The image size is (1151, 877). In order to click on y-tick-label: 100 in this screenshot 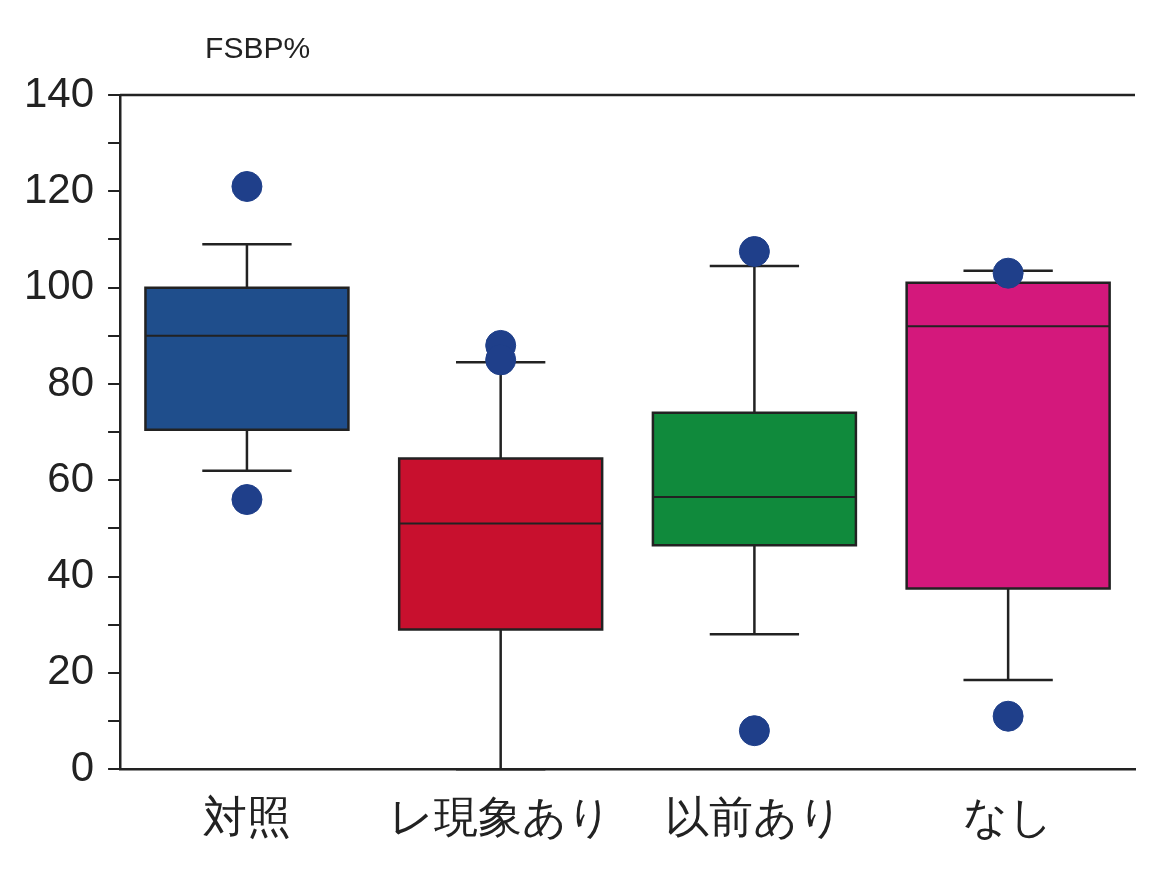, I will do `click(59, 285)`.